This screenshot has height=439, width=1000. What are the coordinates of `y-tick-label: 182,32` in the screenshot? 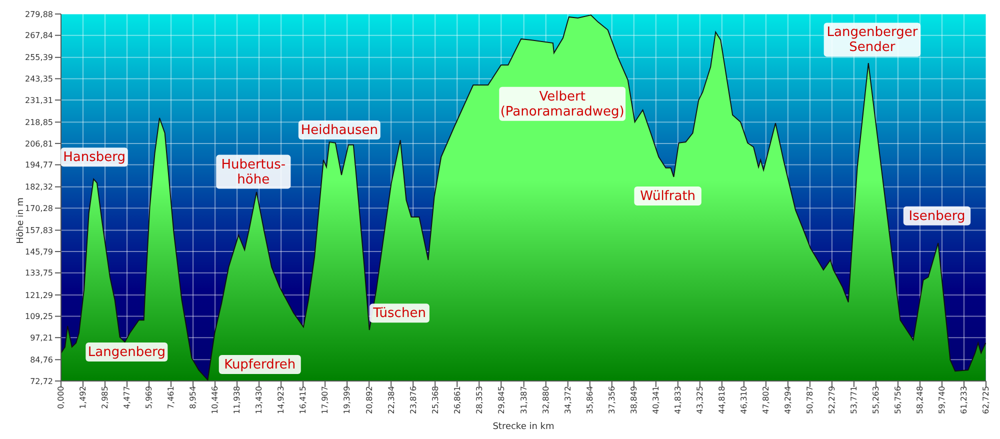 It's located at (39, 187).